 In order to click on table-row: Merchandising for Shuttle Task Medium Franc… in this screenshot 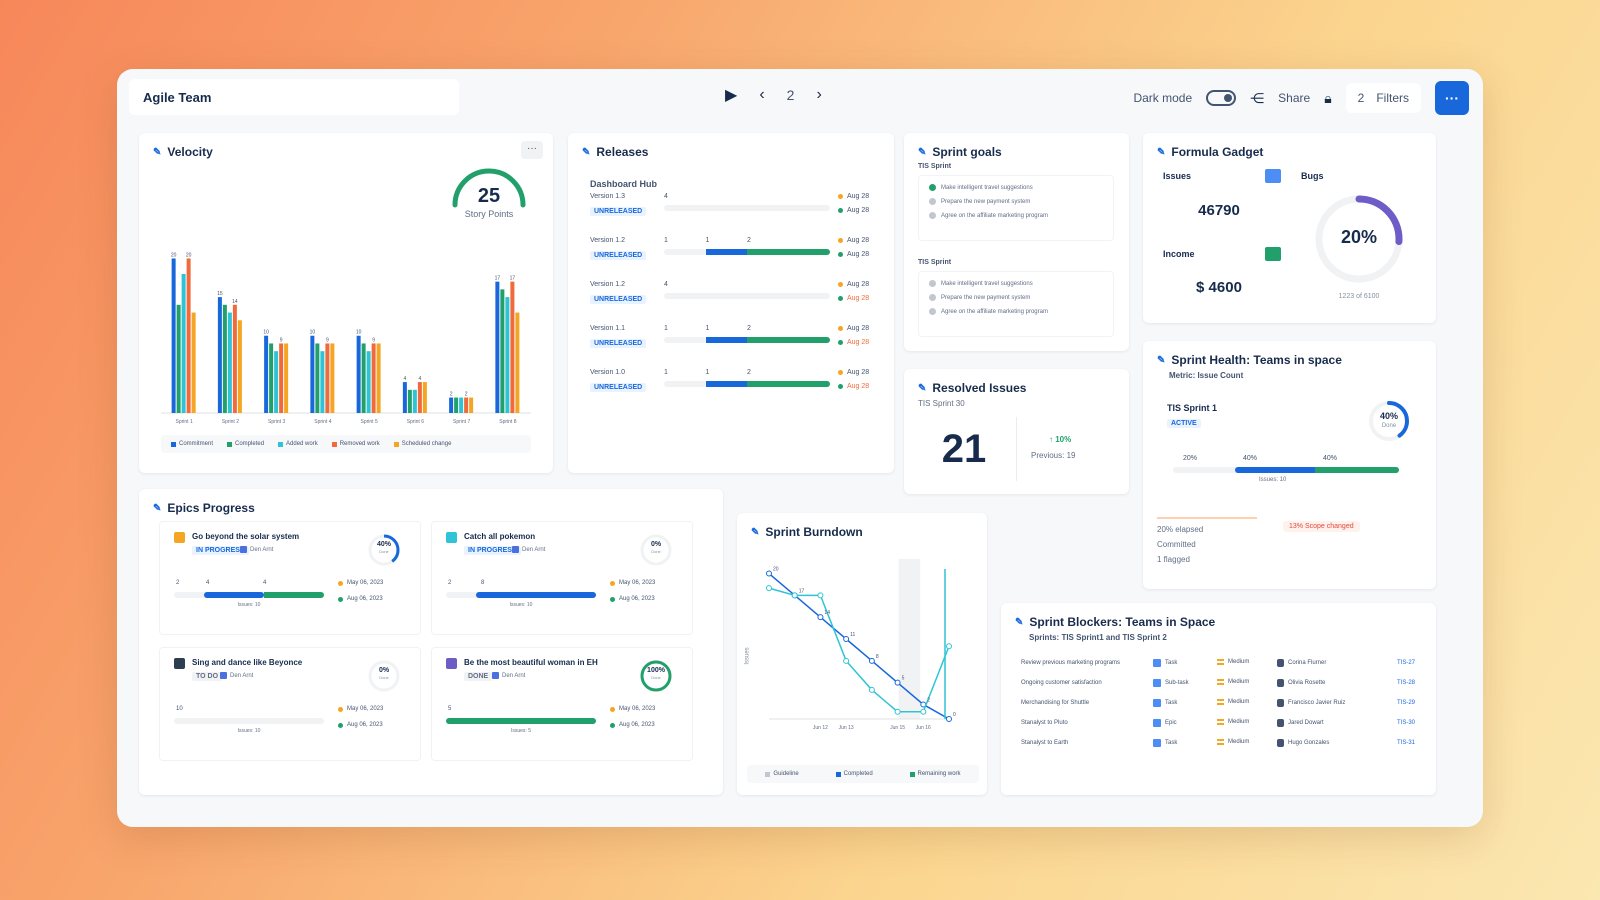, I will do `click(1221, 705)`.